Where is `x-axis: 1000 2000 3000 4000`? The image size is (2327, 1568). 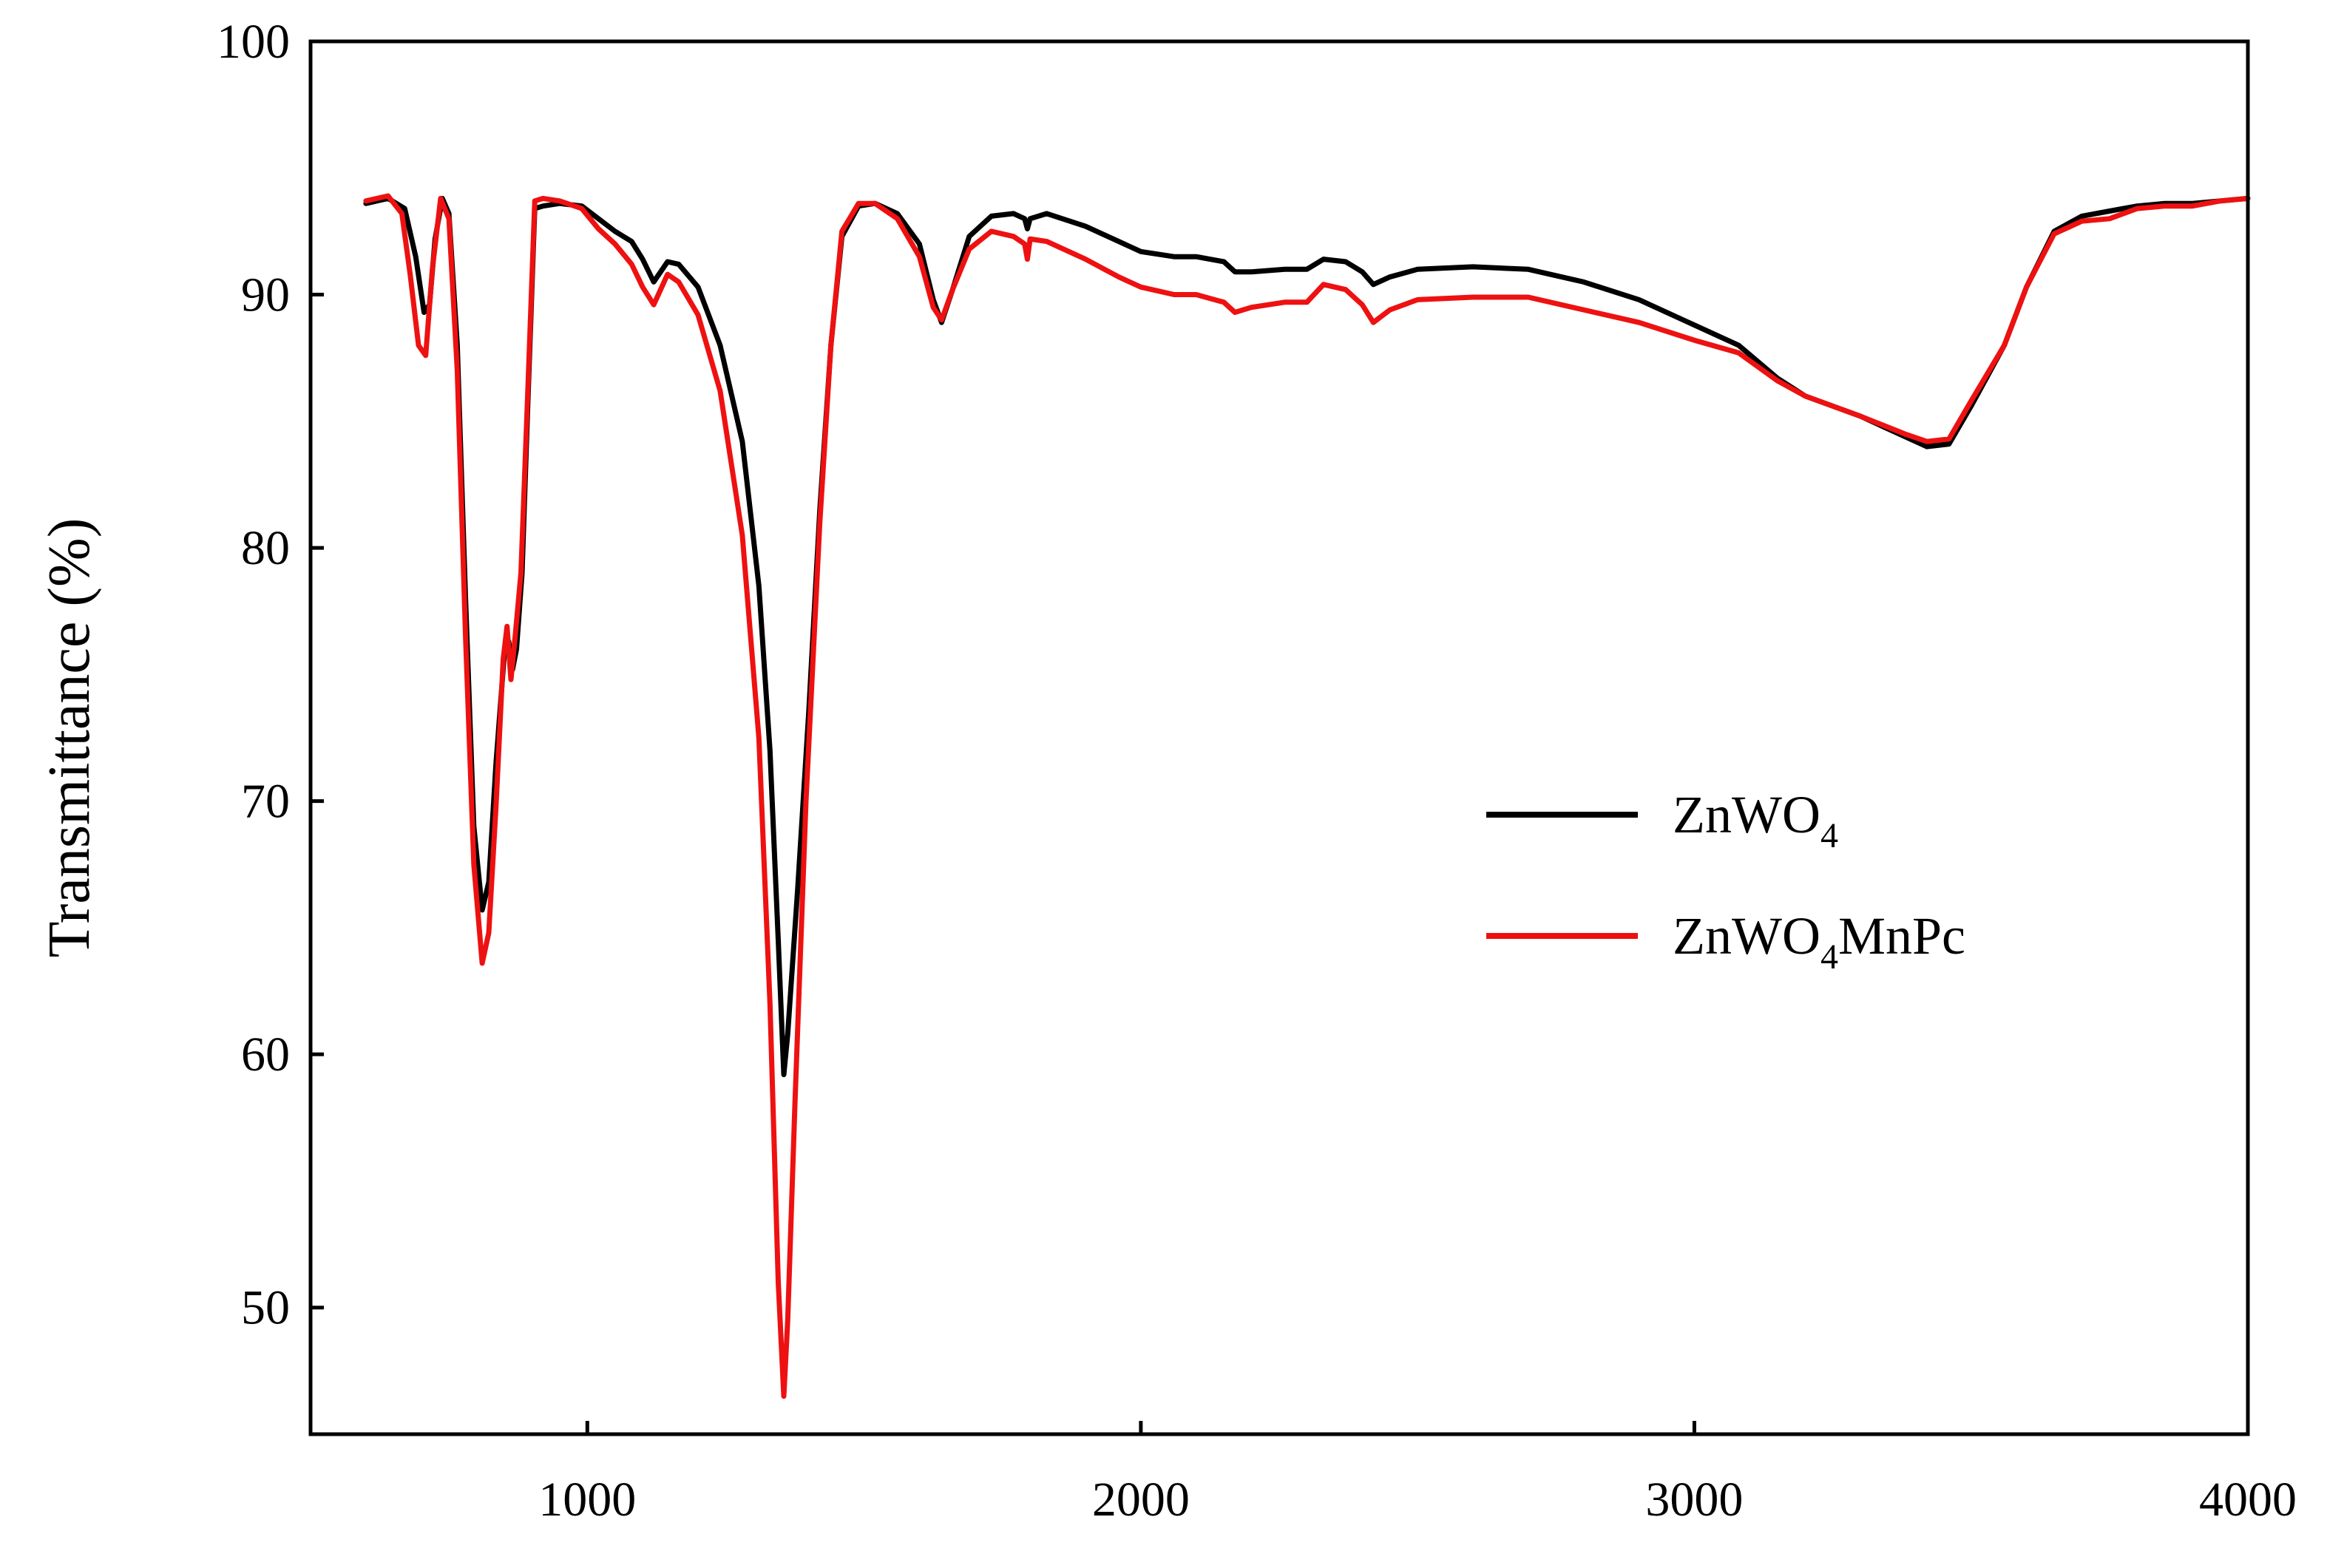 x-axis: 1000 2000 3000 4000 is located at coordinates (1417, 1474).